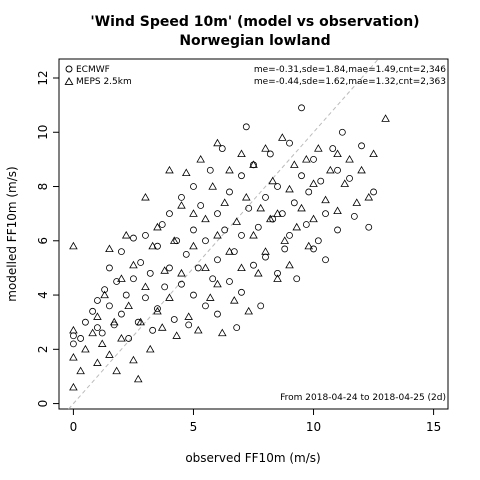  Describe the element at coordinates (255, 421) in the screenshot. I see `x-axis: 0 5 10 15` at that location.